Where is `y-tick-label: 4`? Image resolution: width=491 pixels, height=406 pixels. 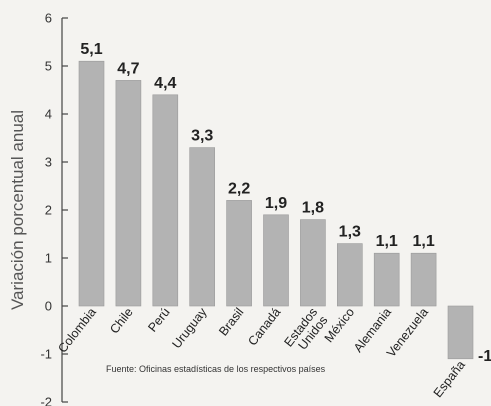
y-tick-label: 4 is located at coordinates (48, 114).